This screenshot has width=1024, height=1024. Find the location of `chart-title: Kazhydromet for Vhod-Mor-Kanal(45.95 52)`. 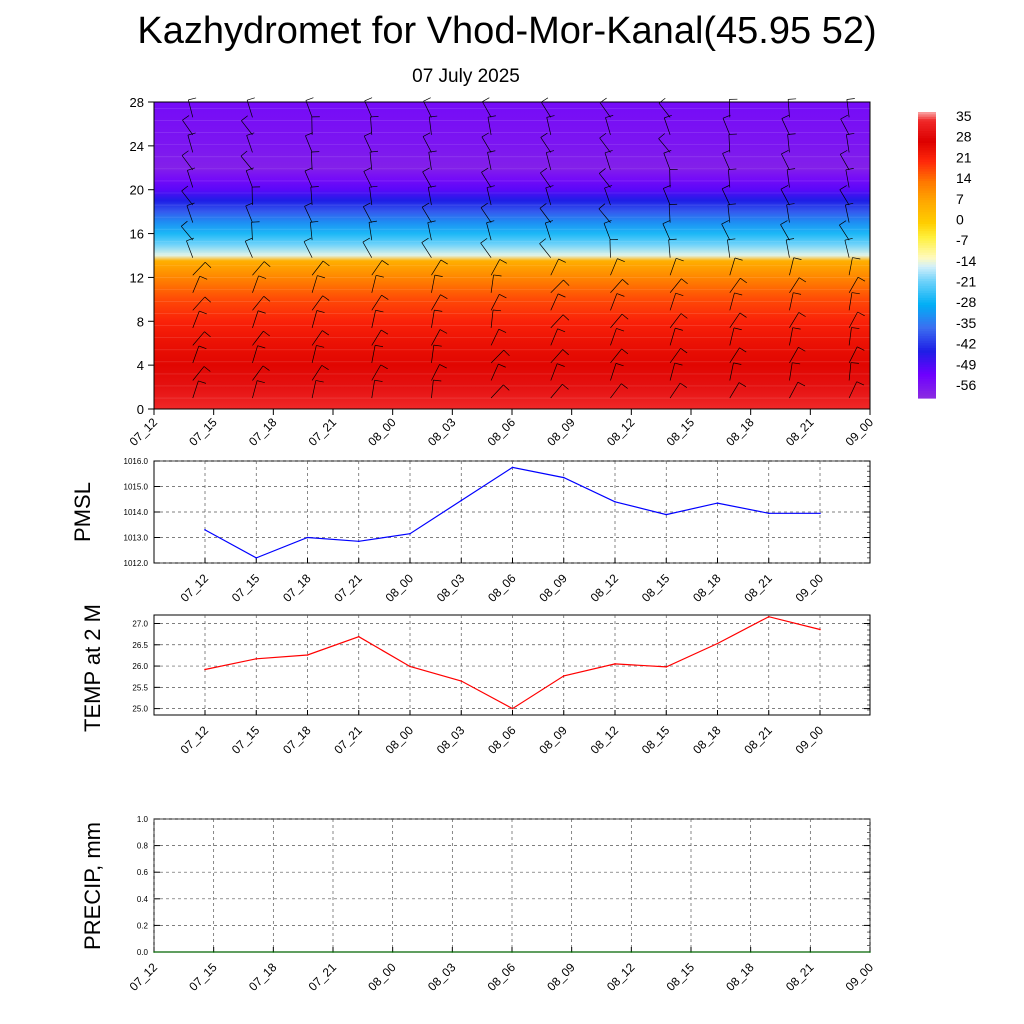

chart-title: Kazhydromet for Vhod-Mor-Kanal(45.95 52) is located at coordinates (507, 31).